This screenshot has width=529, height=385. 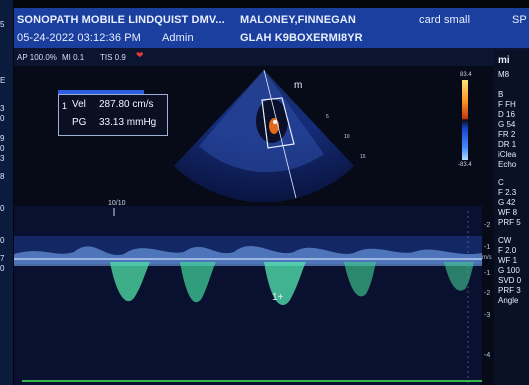 What do you see at coordinates (363, 157) in the screenshot?
I see `depth-tick: 15` at bounding box center [363, 157].